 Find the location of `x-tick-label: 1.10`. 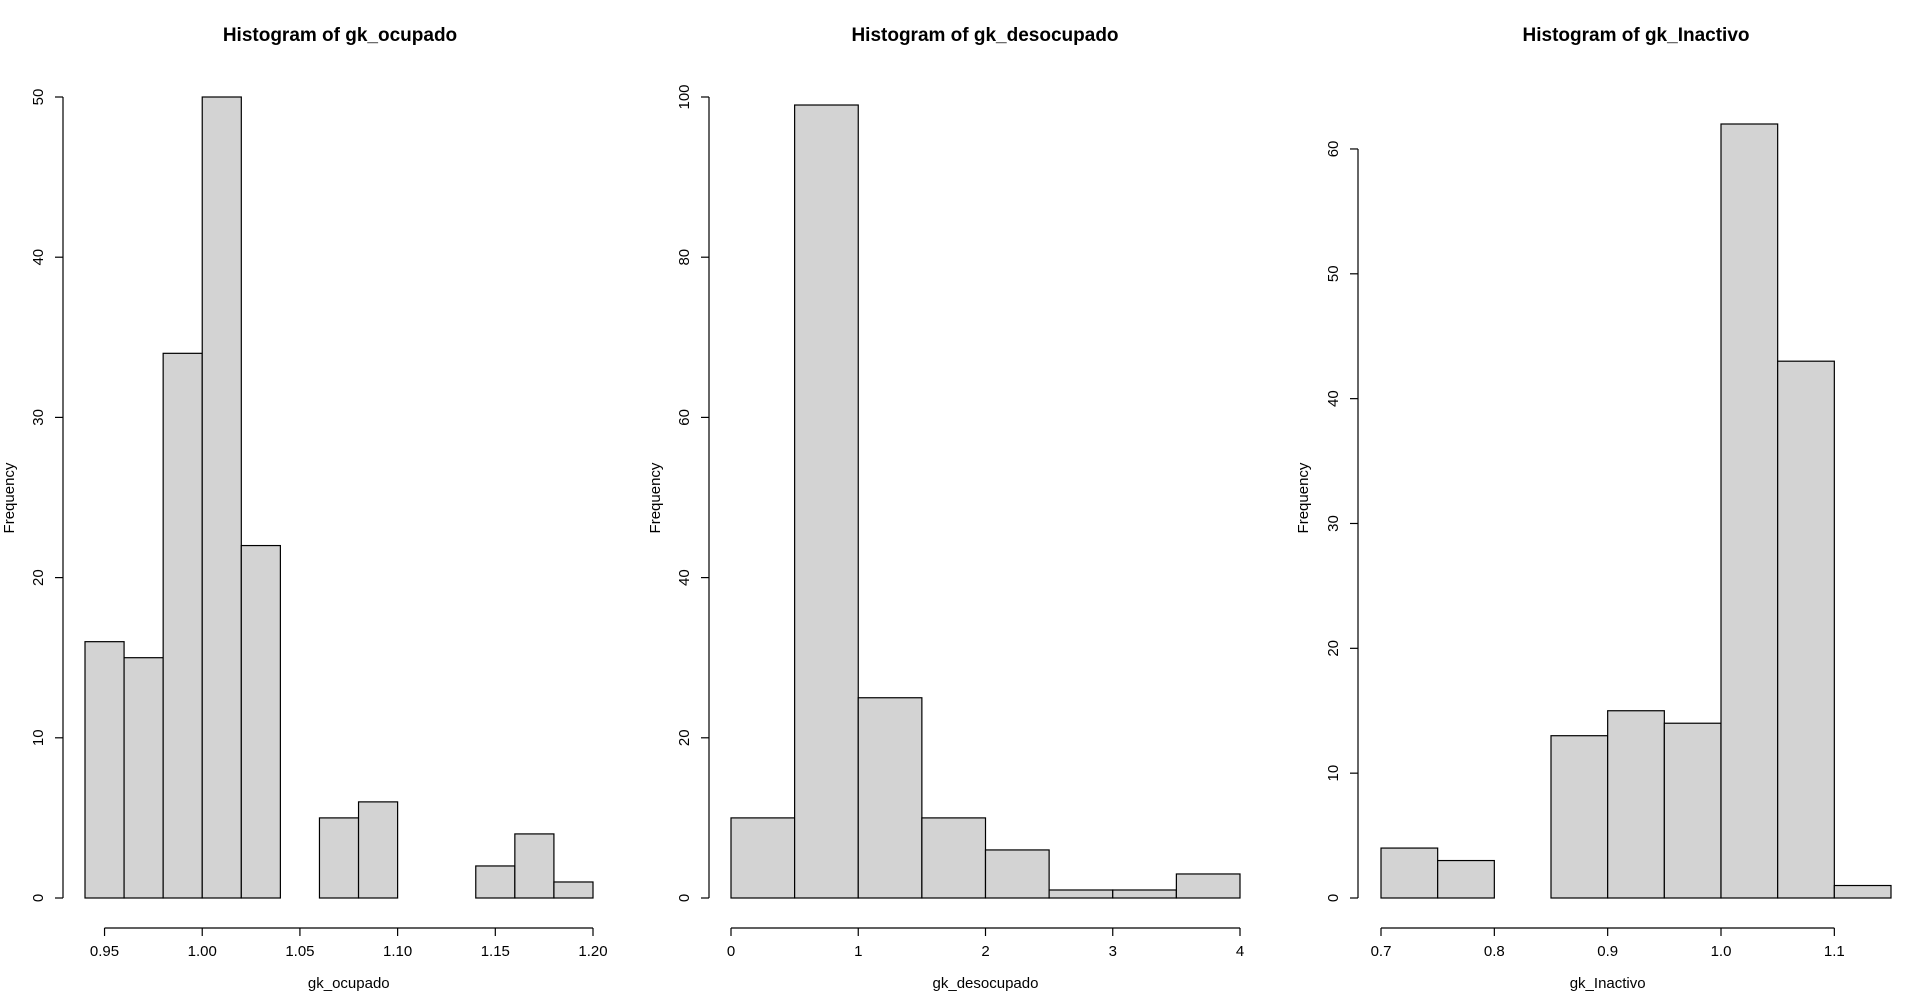

x-tick-label: 1.10 is located at coordinates (397, 951).